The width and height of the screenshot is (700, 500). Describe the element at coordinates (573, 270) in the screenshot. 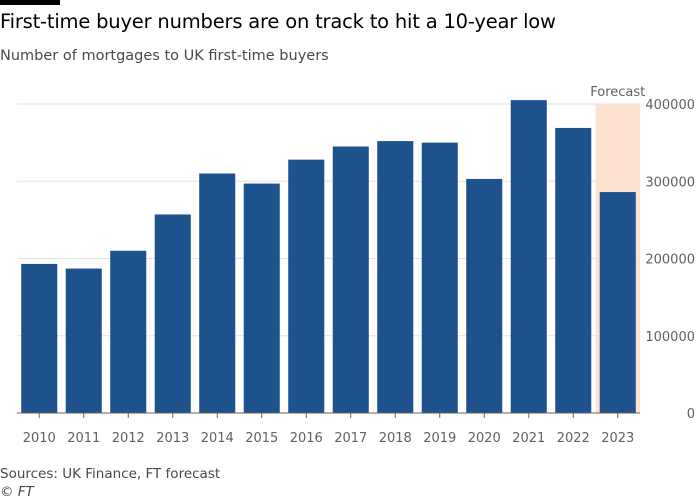

I see `bar-2022` at that location.